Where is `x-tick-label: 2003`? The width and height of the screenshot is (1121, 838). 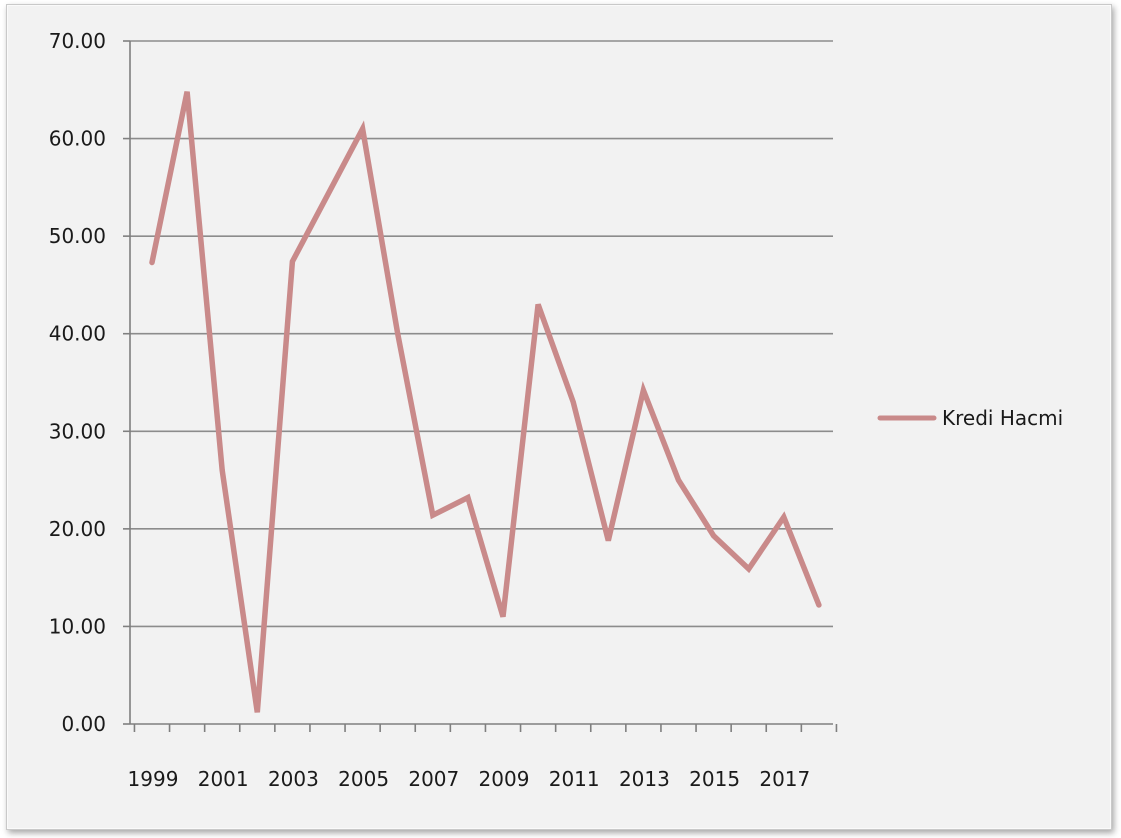
x-tick-label: 2003 is located at coordinates (293, 779).